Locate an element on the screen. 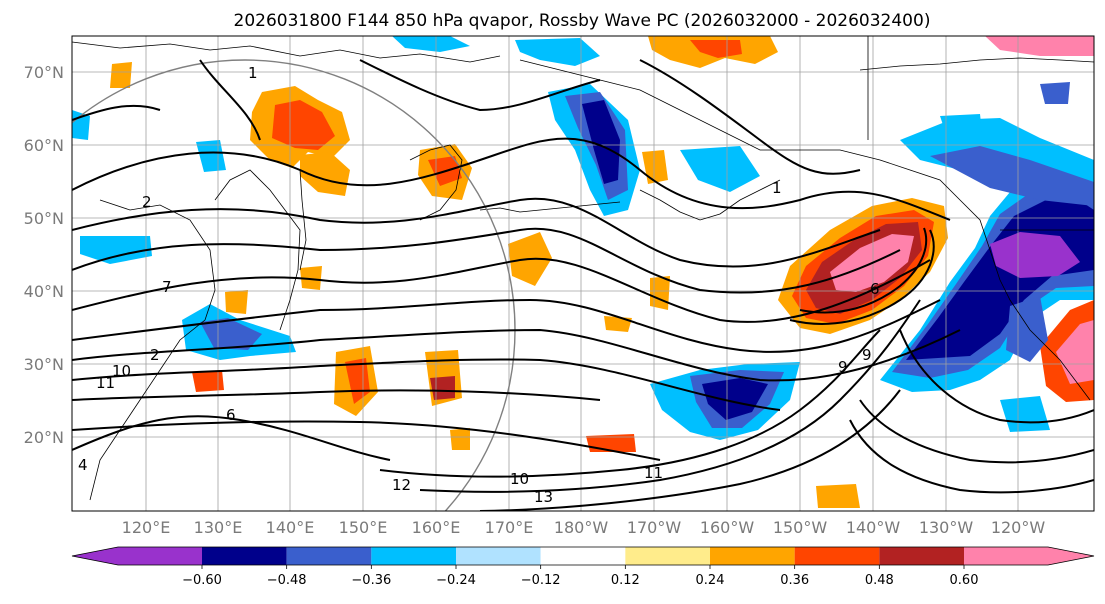 The image size is (1105, 604). lon-label: 180°W is located at coordinates (581, 527).